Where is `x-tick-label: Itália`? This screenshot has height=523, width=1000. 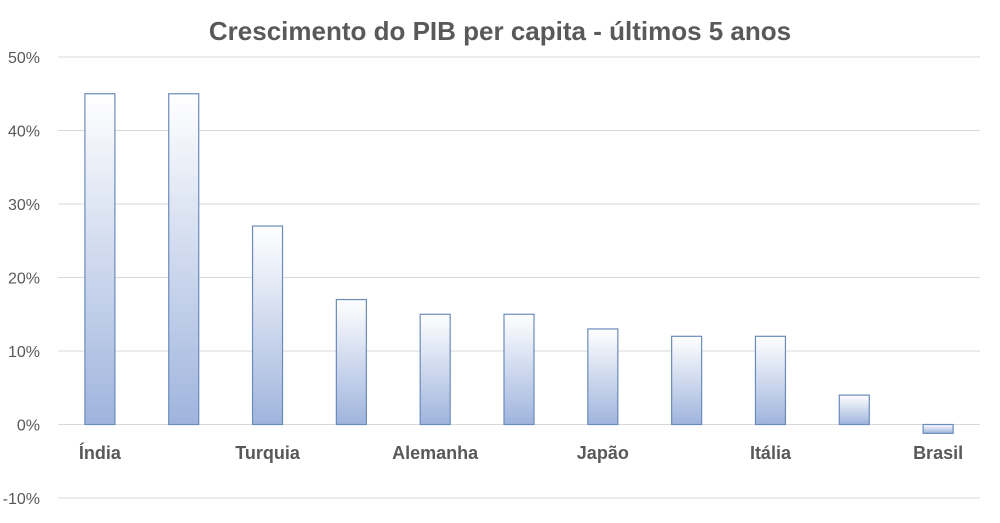 x-tick-label: Itália is located at coordinates (771, 453).